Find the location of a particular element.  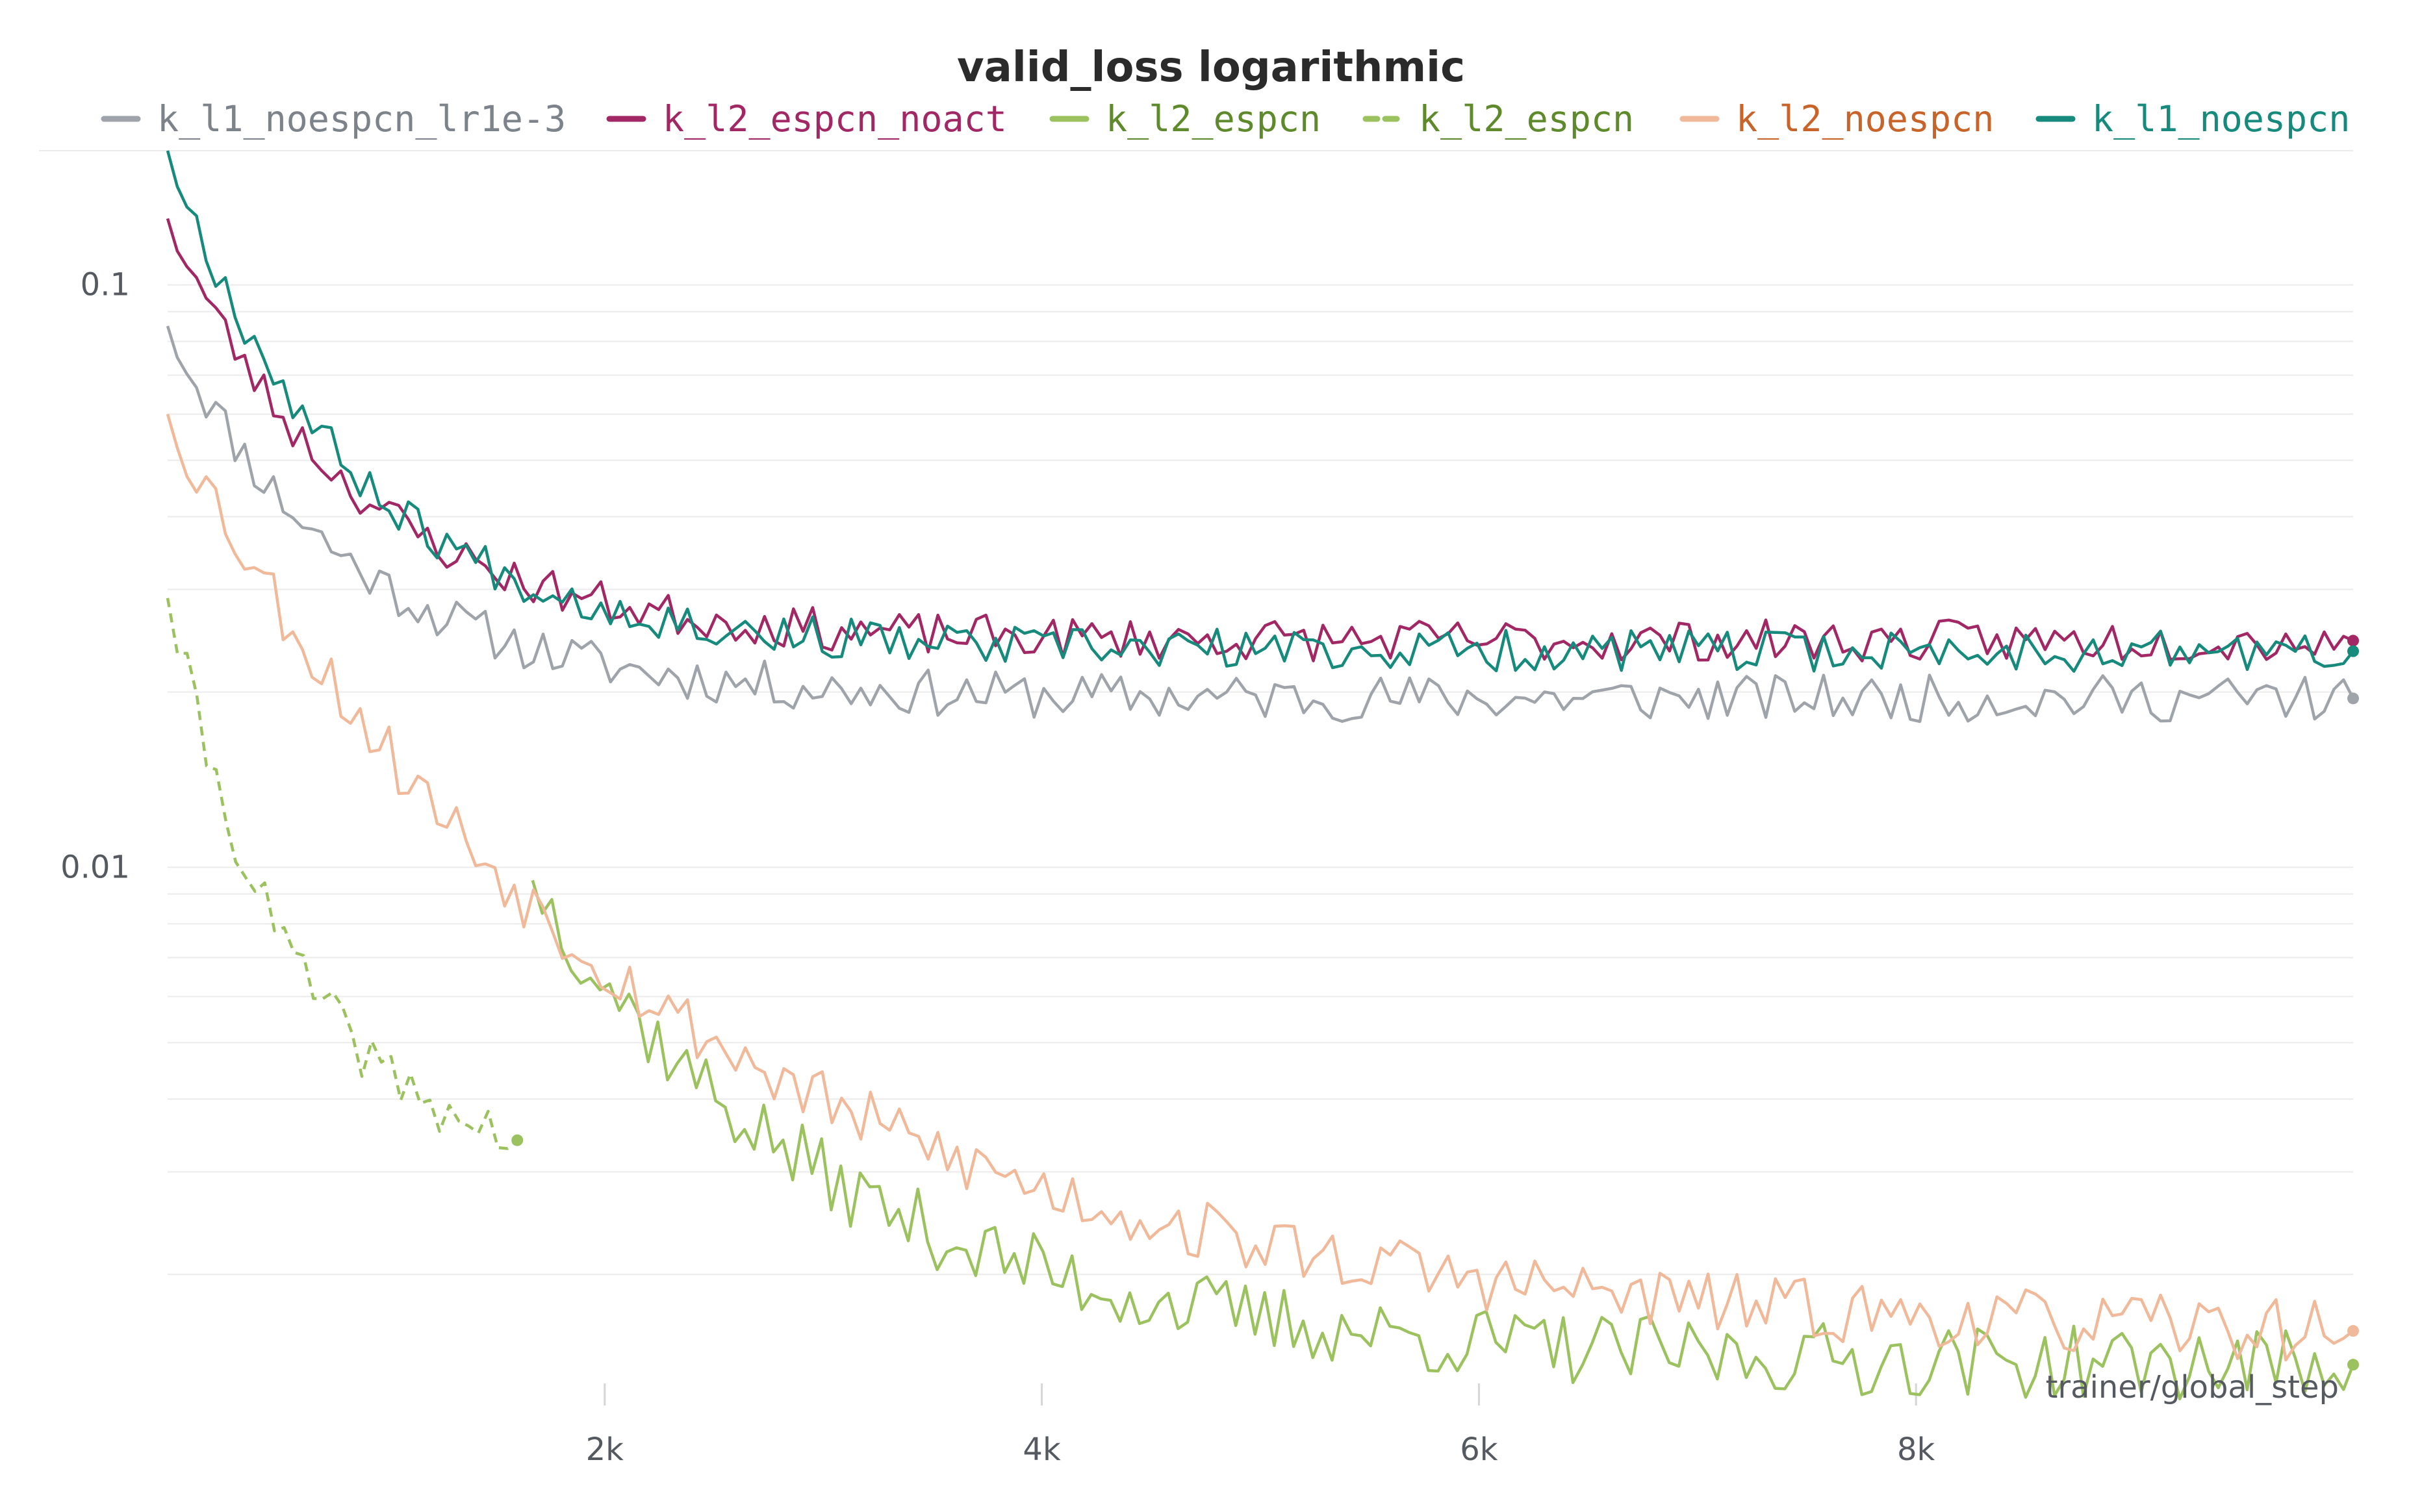

x-tick-label: 2k is located at coordinates (605, 1450).